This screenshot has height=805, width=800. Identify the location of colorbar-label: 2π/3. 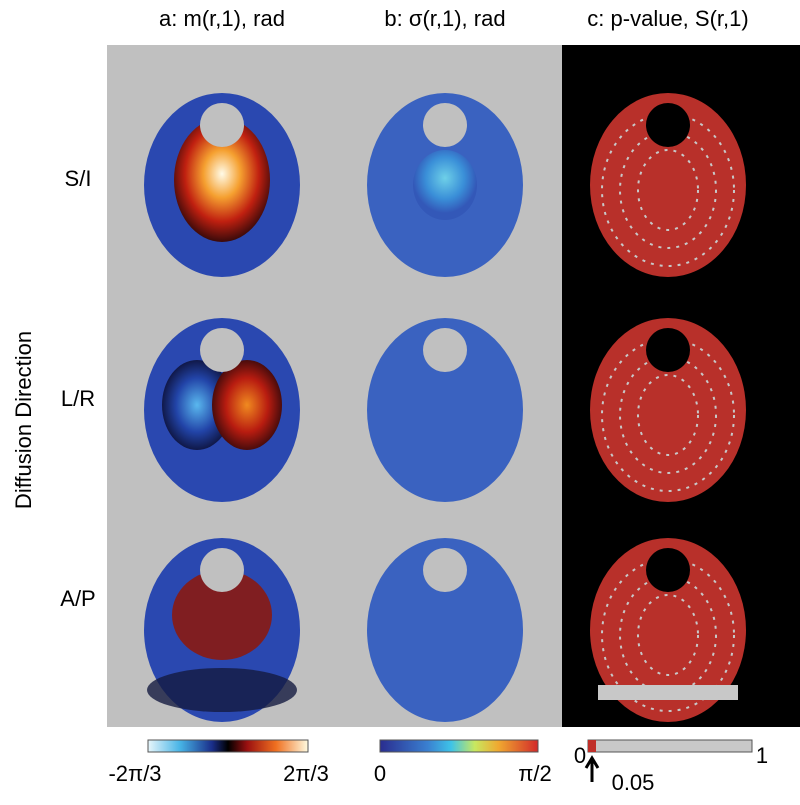
(306, 773).